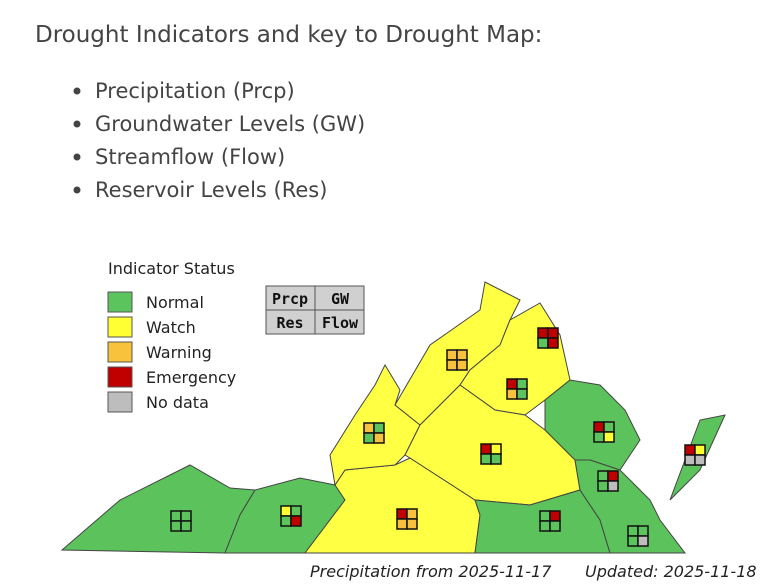 The height and width of the screenshot is (588, 770). I want to click on legend-label: Emergency, so click(191, 377).